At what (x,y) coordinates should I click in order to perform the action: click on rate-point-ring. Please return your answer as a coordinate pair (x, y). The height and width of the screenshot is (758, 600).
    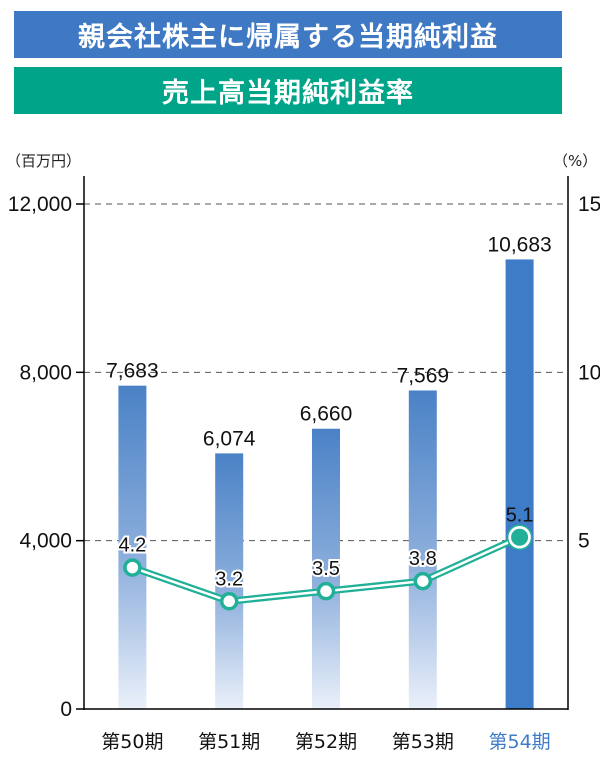
    Looking at the image, I should click on (519, 537).